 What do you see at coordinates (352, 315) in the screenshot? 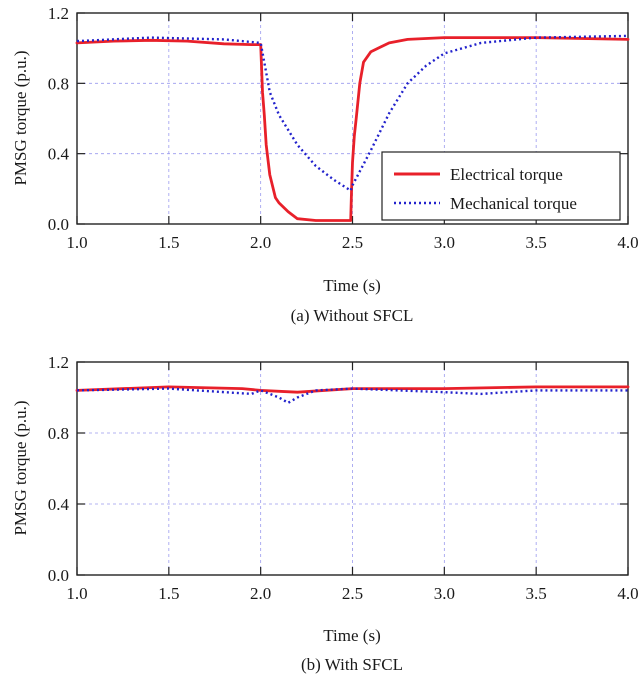
I see `chart-a-caption: (a) Without SFCL` at bounding box center [352, 315].